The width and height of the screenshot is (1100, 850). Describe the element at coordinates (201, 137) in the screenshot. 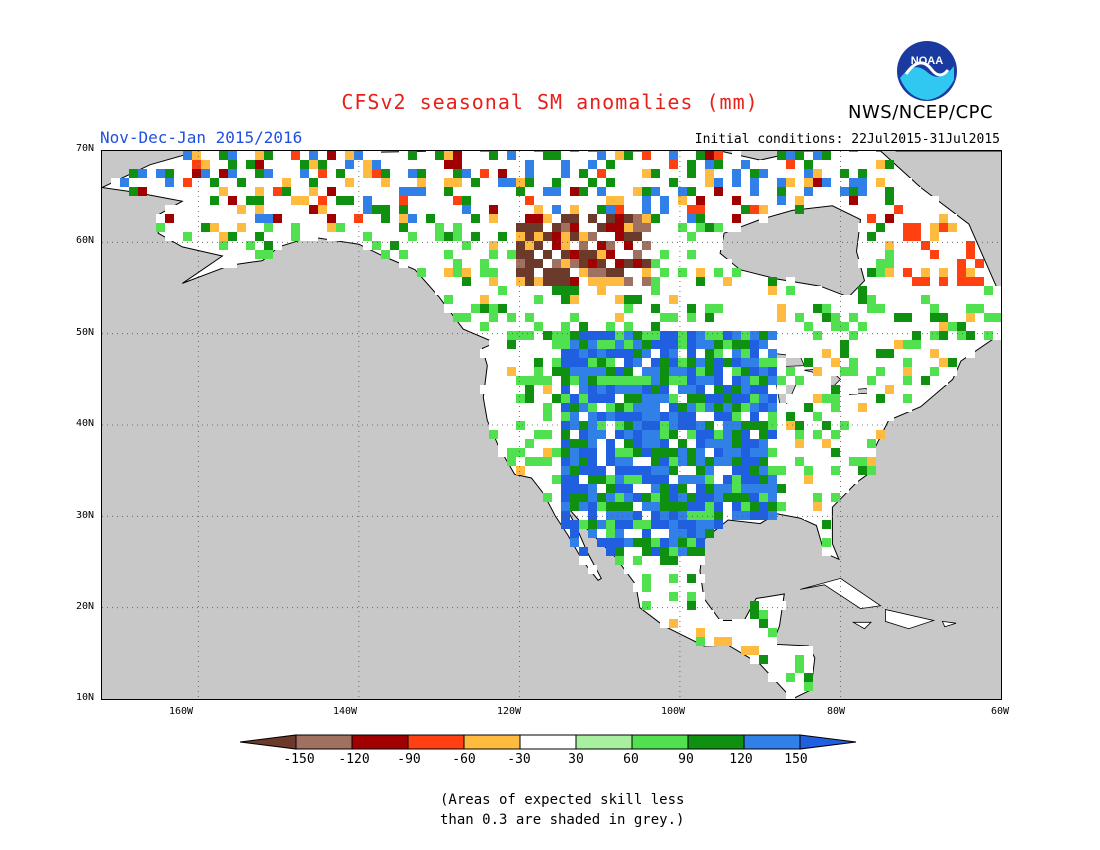

I see `season-label: Nov-Dec-Jan 2015/2016` at that location.